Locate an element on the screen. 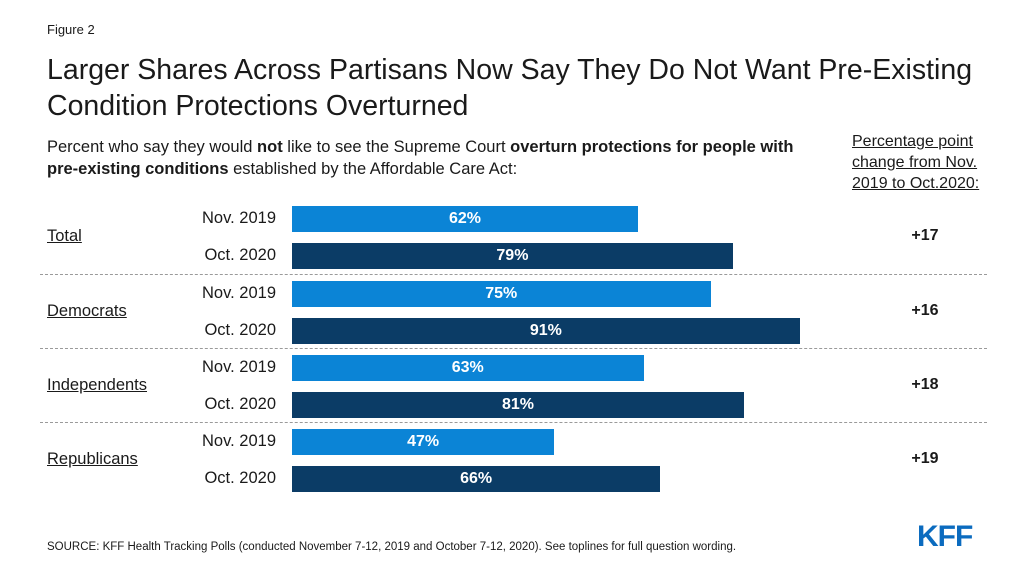  group-label-republicans: Republicans is located at coordinates (92, 459).